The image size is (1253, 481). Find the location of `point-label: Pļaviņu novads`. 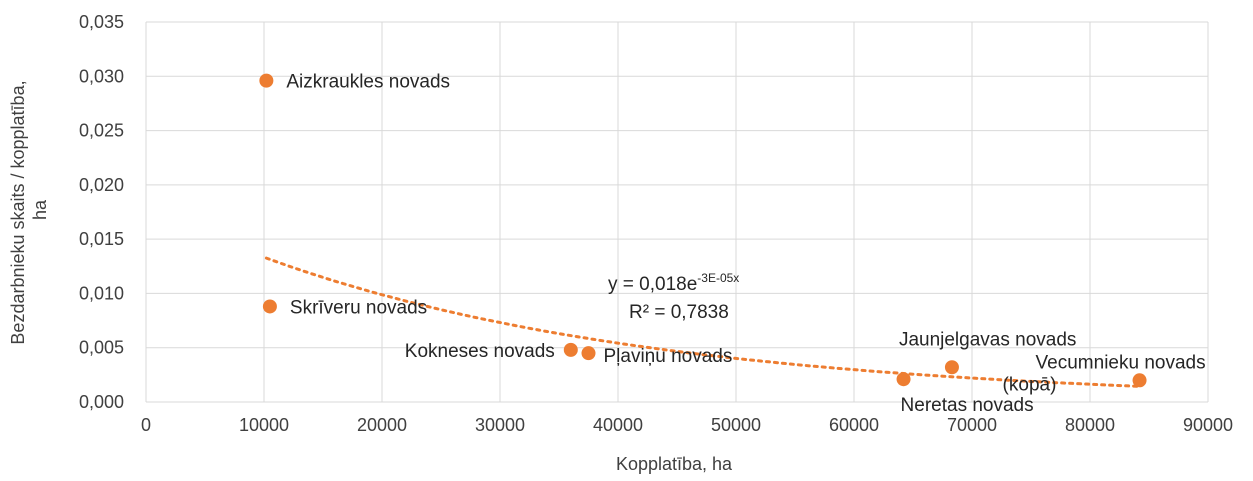

point-label: Pļaviņu novads is located at coordinates (668, 356).